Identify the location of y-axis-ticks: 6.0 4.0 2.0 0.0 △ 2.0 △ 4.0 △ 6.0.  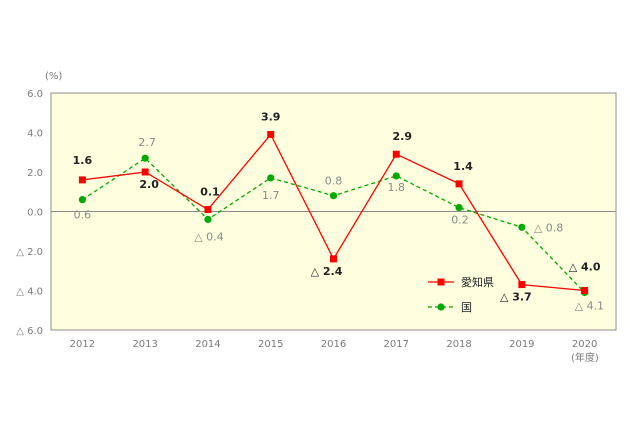
(29, 213).